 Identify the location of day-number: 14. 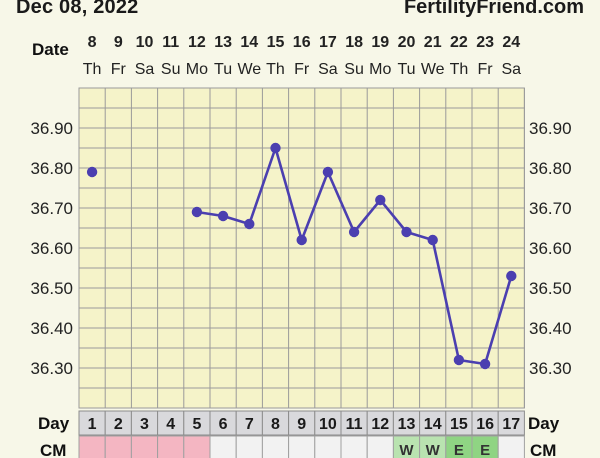
(433, 424).